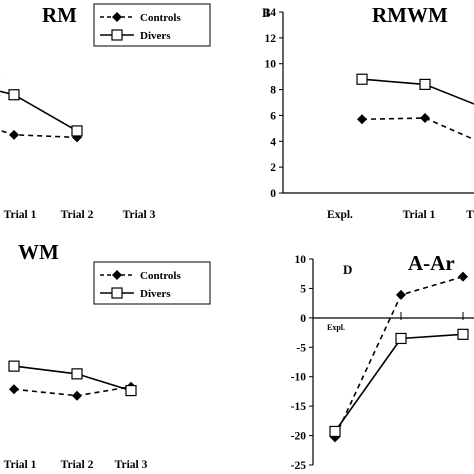 This screenshot has width=474, height=474. Describe the element at coordinates (299, 407) in the screenshot. I see `panel-d-y-tick-label: -15` at that location.